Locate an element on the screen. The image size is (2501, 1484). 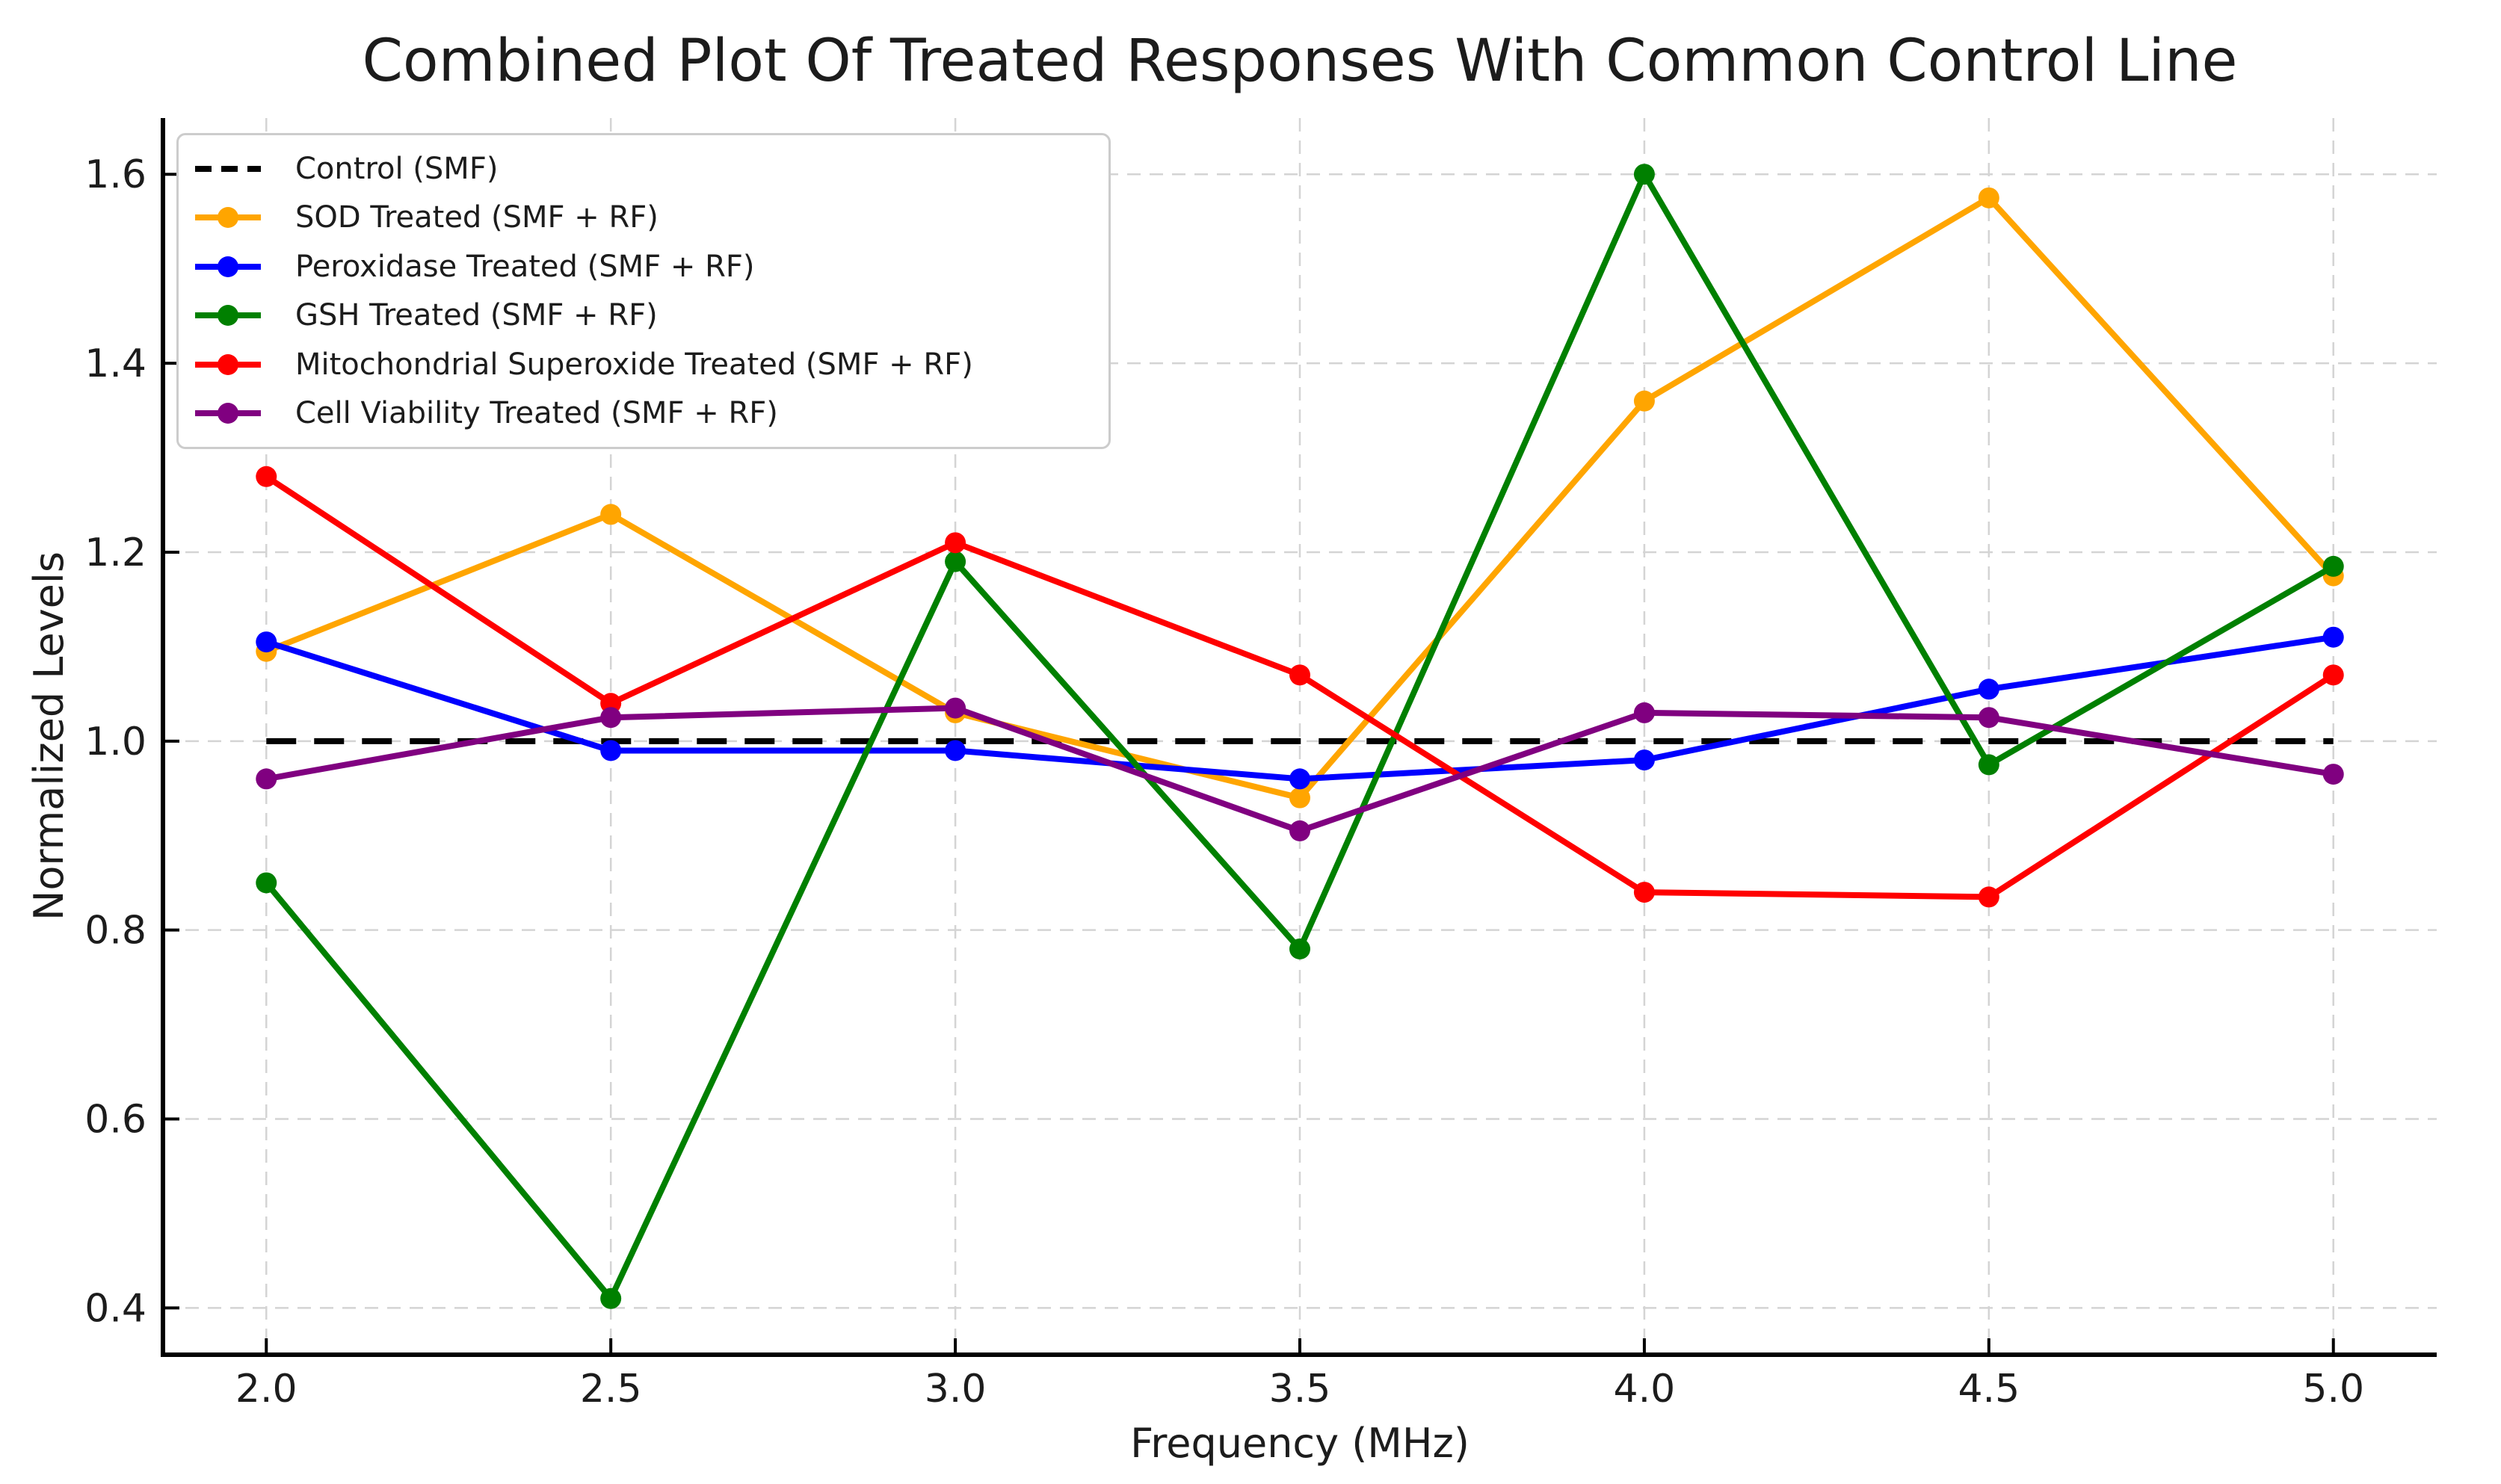
legend-item-label: Control (SMF) is located at coordinates (397, 169).